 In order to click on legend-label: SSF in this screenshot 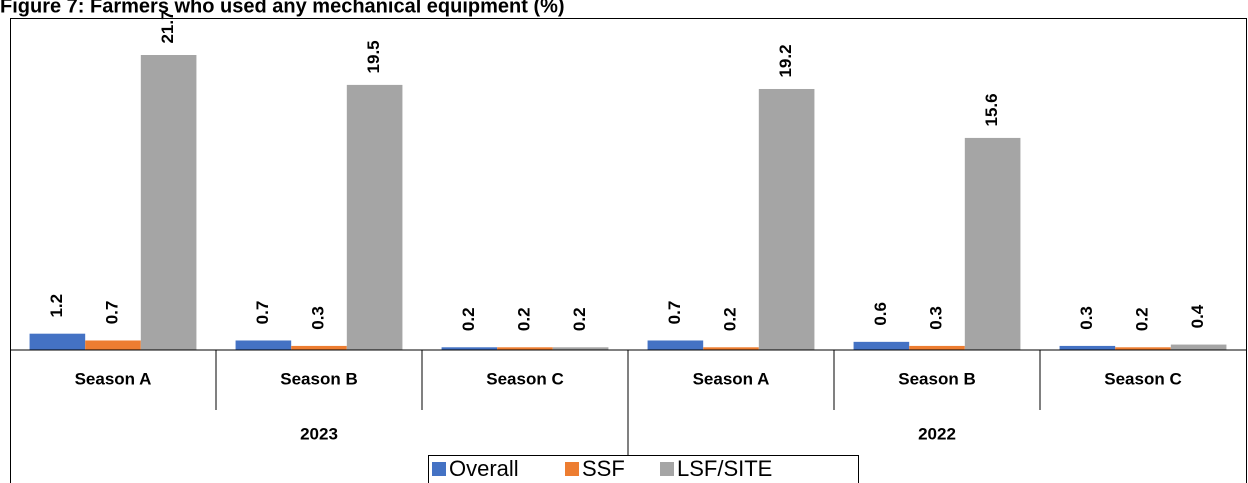, I will do `click(603, 468)`.